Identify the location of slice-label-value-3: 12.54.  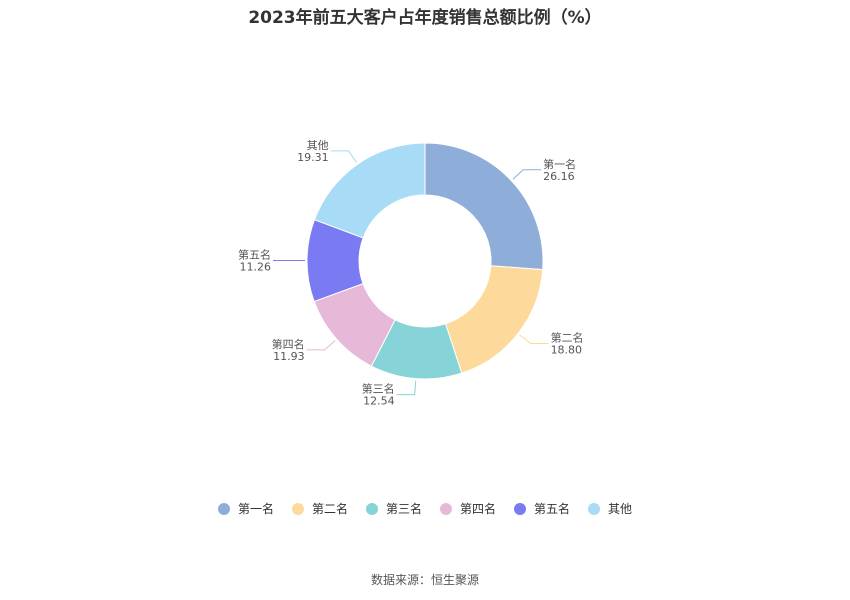
(379, 401).